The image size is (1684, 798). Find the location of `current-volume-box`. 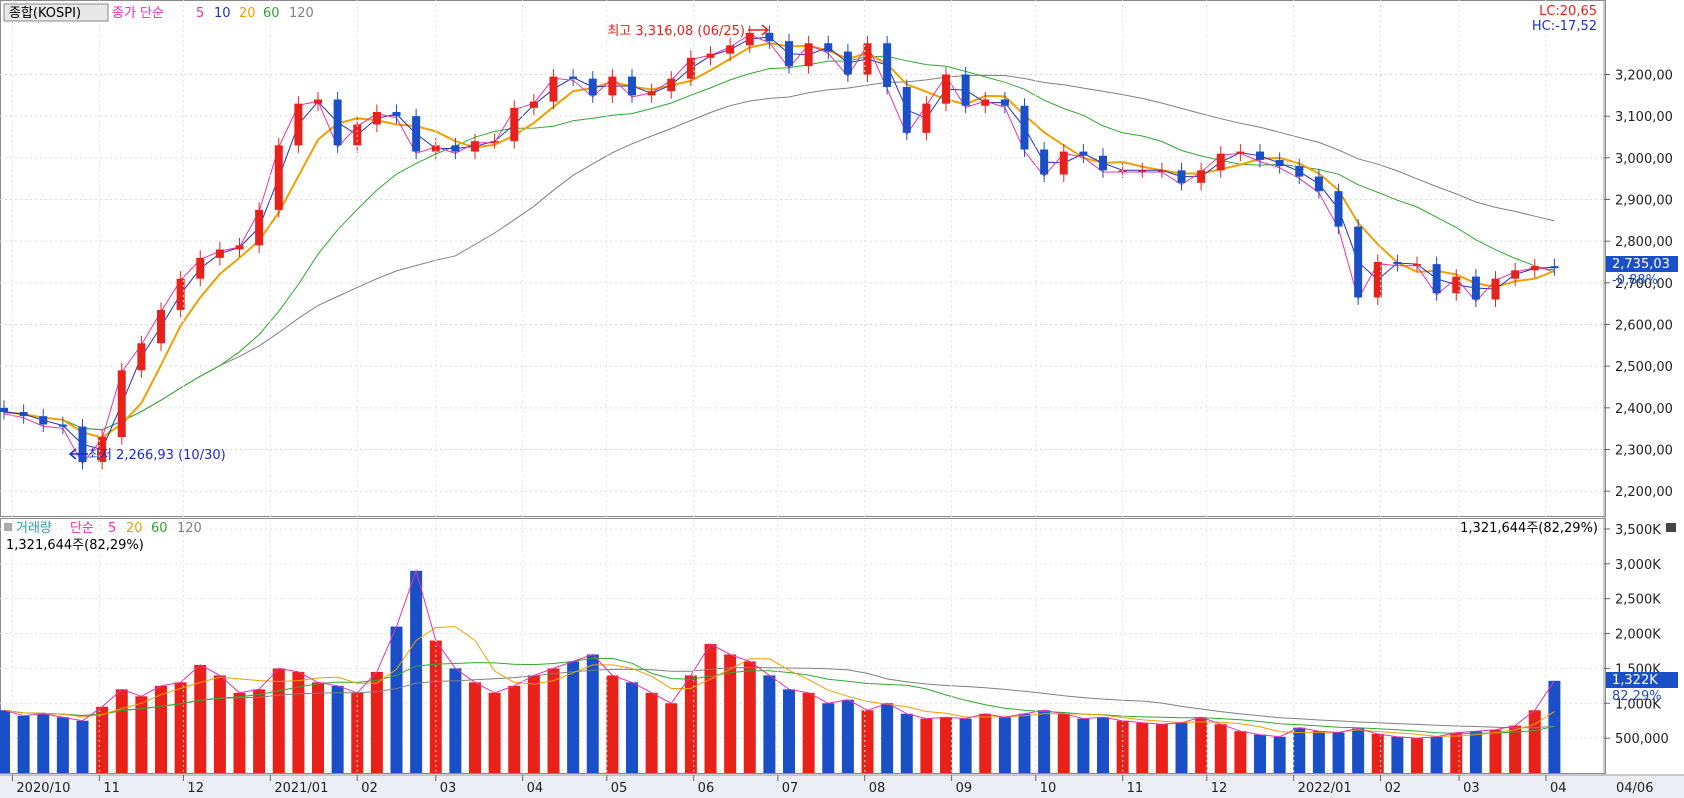

current-volume-box is located at coordinates (1642, 680).